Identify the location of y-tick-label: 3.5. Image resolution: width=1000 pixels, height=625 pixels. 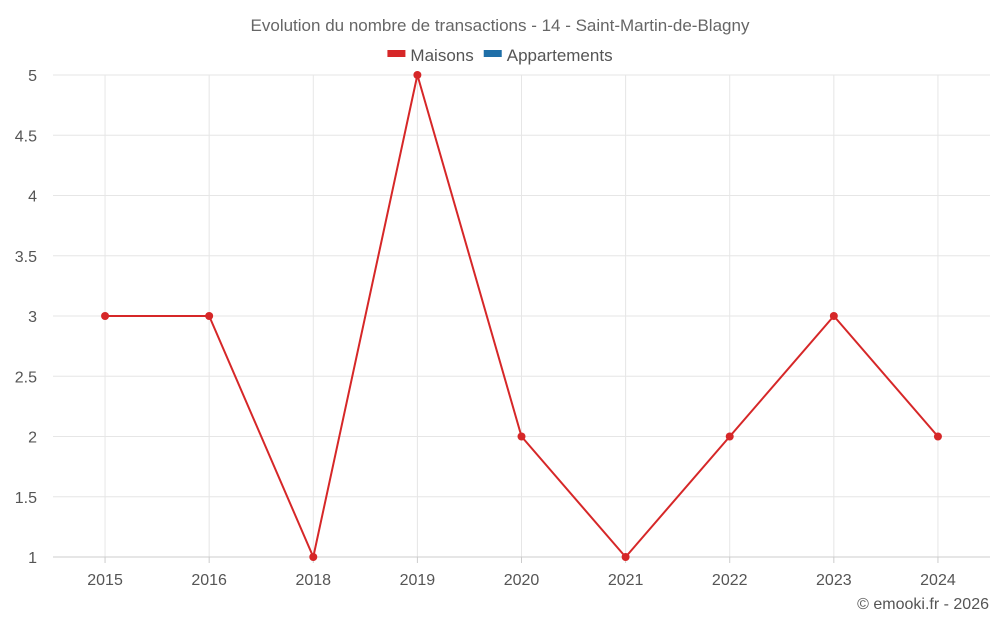
(26, 257).